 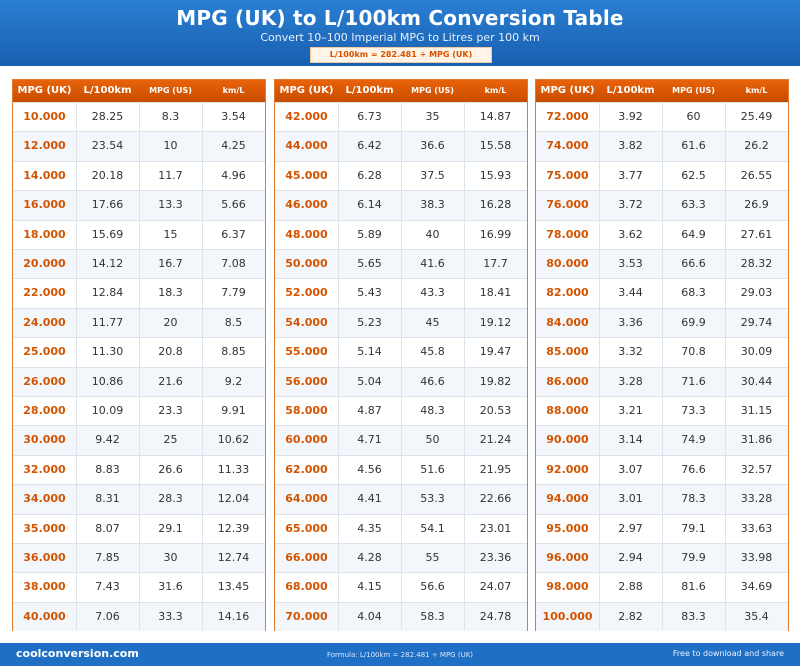 What do you see at coordinates (233, 146) in the screenshot?
I see `value-cell: 4.25` at bounding box center [233, 146].